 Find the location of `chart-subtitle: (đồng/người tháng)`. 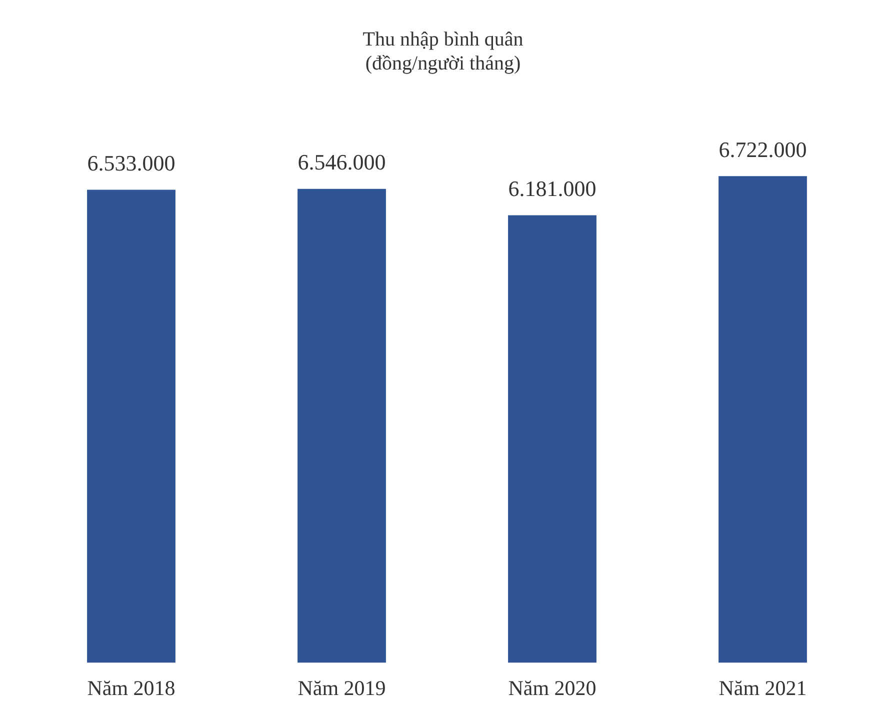

chart-subtitle: (đồng/người tháng) is located at coordinates (443, 63).